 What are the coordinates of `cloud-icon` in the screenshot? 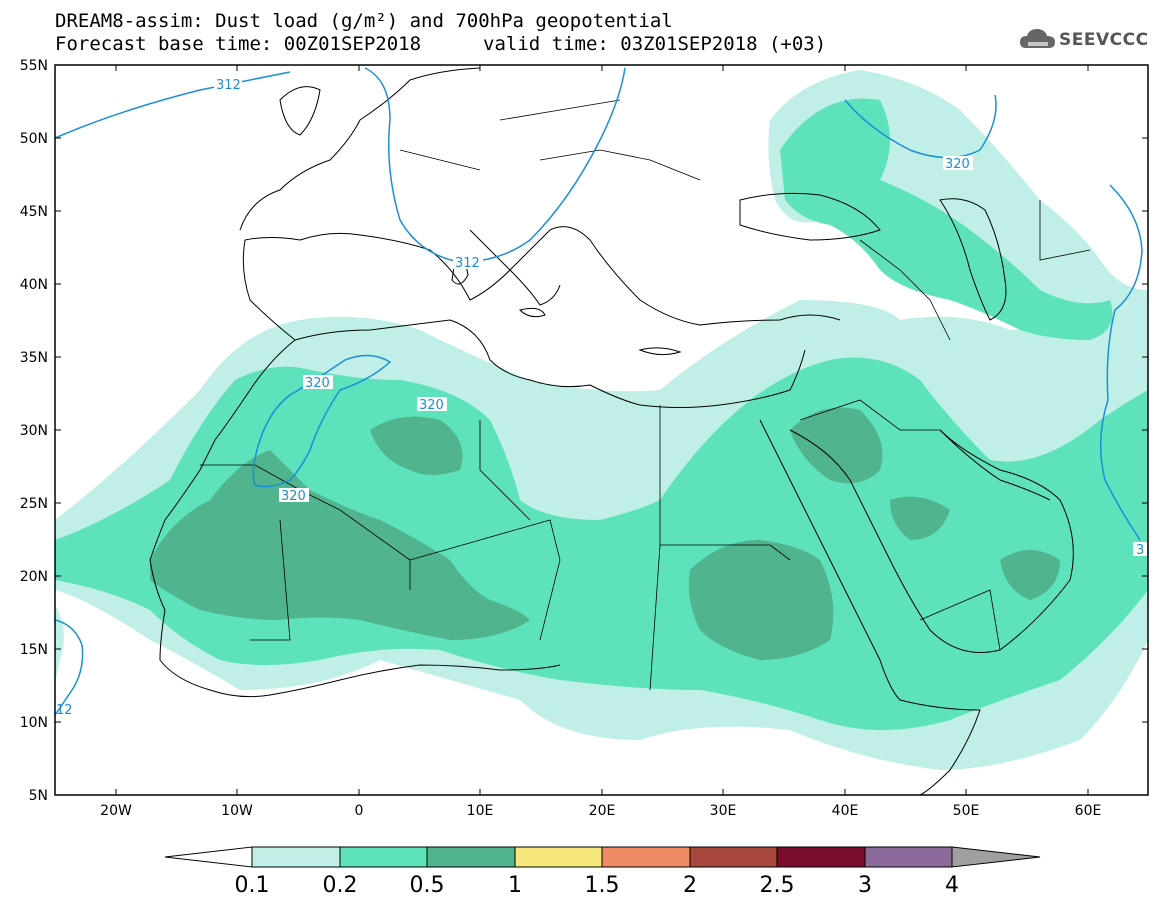 It's located at (1037, 38).